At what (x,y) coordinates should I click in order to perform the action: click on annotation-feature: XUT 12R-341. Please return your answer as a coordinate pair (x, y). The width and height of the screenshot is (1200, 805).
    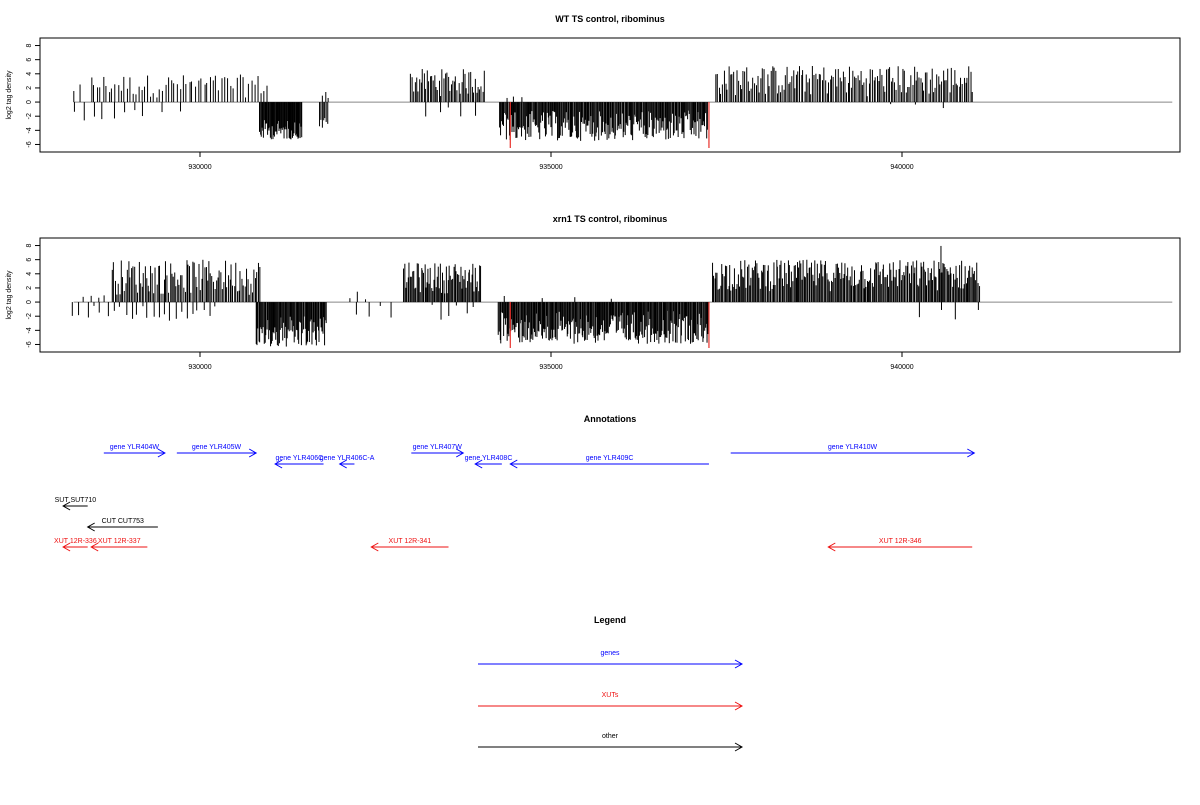
    Looking at the image, I should click on (409, 545).